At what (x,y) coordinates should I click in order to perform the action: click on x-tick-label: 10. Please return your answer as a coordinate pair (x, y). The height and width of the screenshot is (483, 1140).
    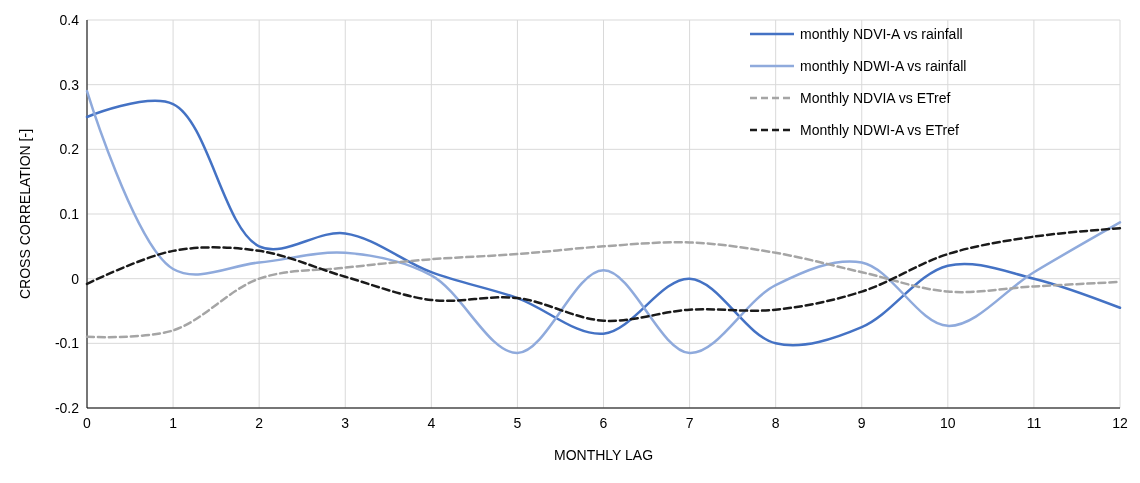
    Looking at the image, I should click on (948, 423).